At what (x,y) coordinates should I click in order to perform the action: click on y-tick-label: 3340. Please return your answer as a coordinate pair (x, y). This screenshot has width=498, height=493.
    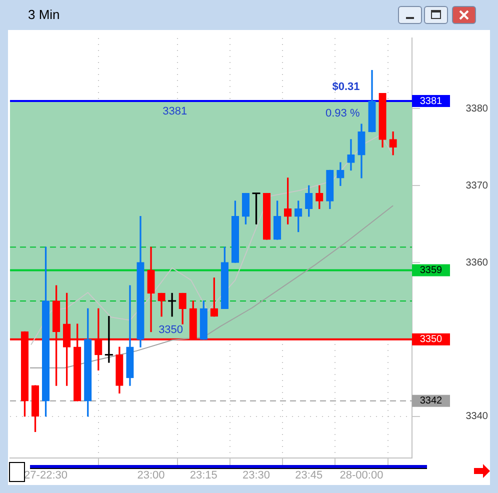
    Looking at the image, I should click on (477, 416).